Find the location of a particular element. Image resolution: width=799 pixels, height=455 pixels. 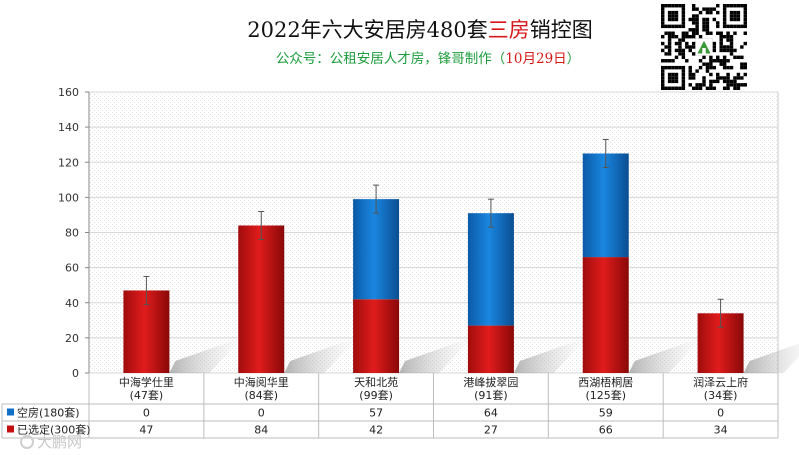

table-cell: 34 is located at coordinates (721, 430).